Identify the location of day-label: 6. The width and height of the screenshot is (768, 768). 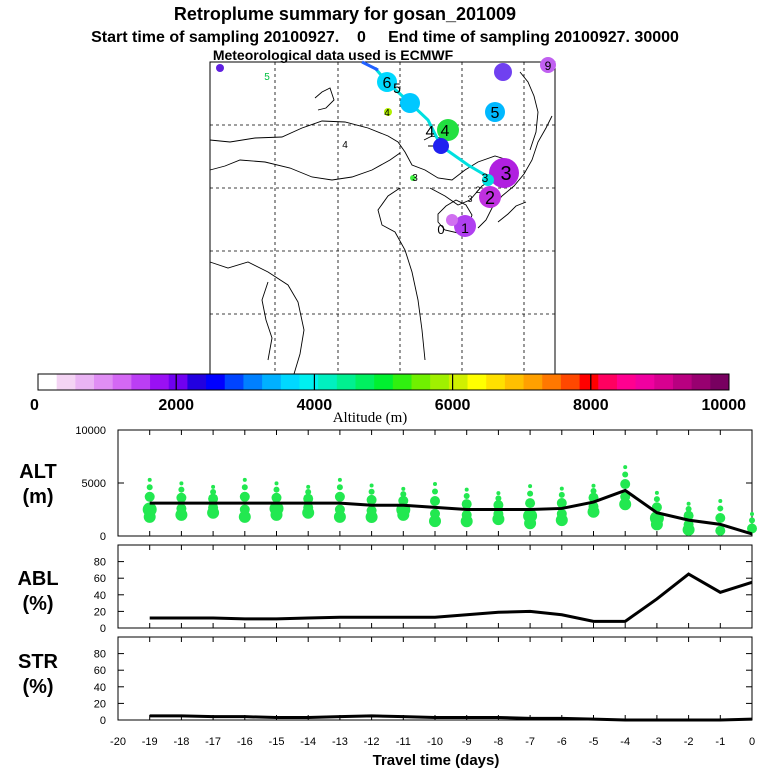
(387, 83).